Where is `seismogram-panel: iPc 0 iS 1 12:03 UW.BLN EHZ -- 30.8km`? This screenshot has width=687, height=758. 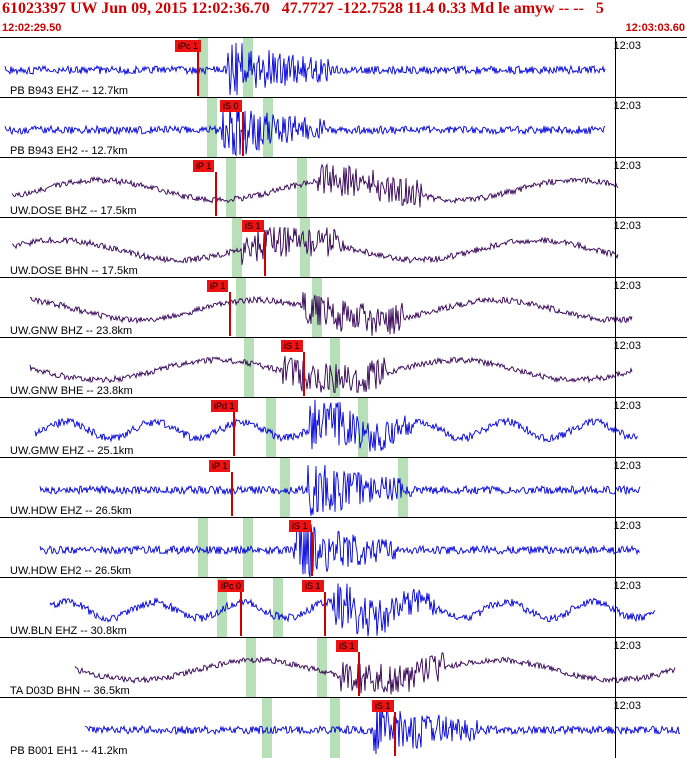
seismogram-panel: iPc 0 iS 1 12:03 UW.BLN EHZ -- 30.8km is located at coordinates (343, 607).